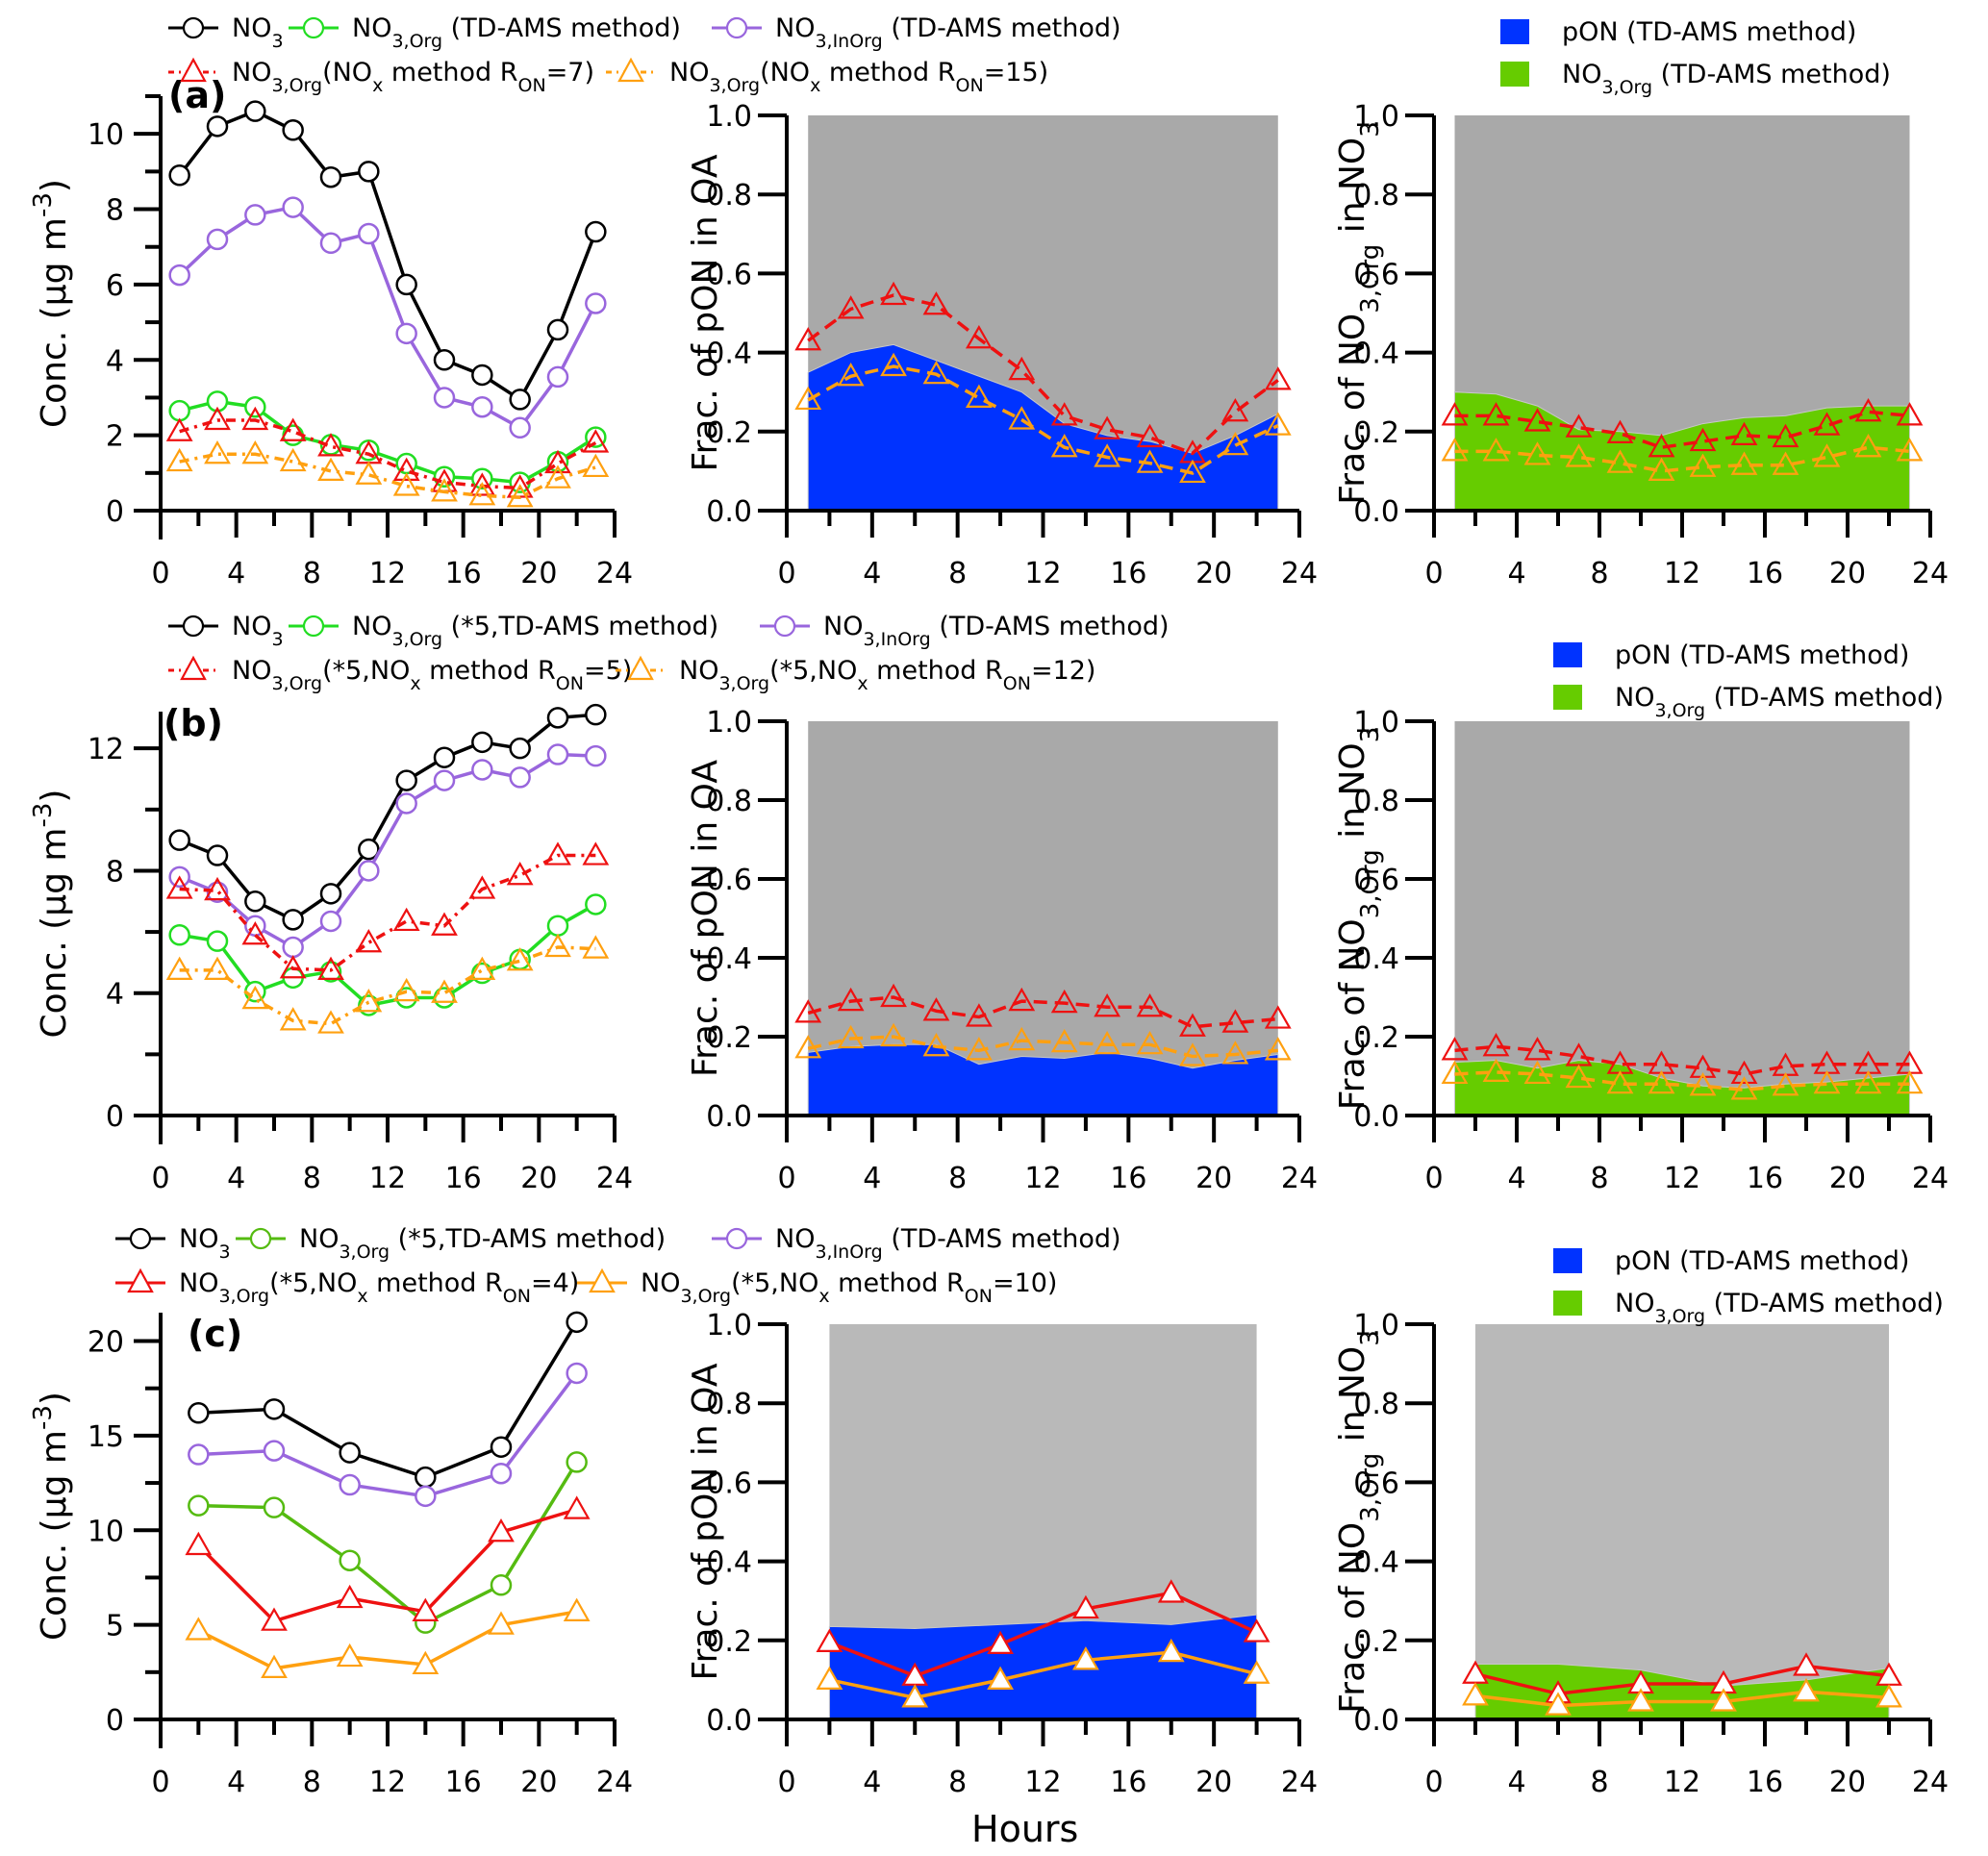 This screenshot has height=1856, width=1988. I want to click on title-rest: in NO, so click(1352, 191).